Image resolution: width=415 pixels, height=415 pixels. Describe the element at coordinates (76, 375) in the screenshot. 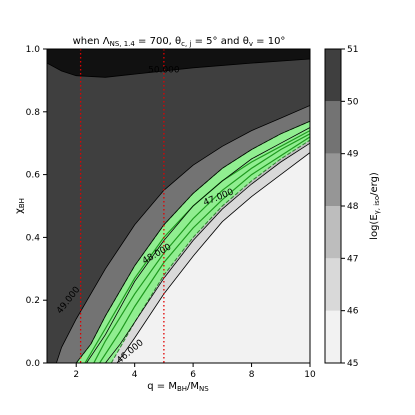

I see `x-tick-label: 2` at that location.